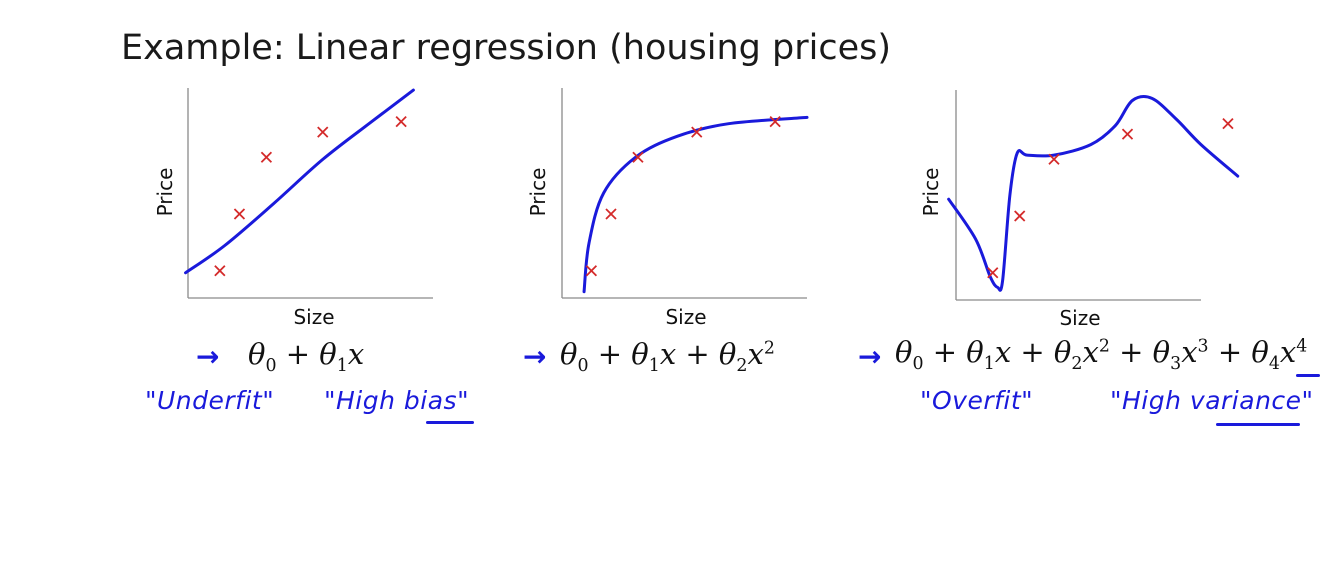  What do you see at coordinates (535, 356) in the screenshot?
I see `arrow-icon-2: →` at bounding box center [535, 356].